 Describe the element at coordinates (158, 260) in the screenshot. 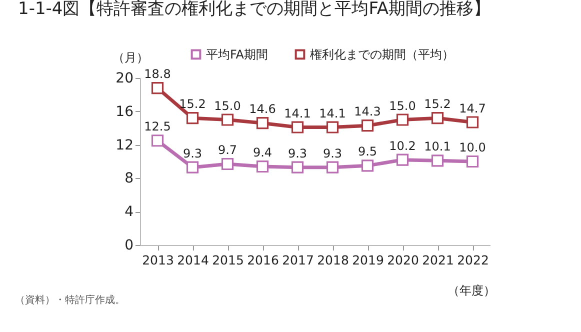

I see `x-tick-label: 2013` at that location.